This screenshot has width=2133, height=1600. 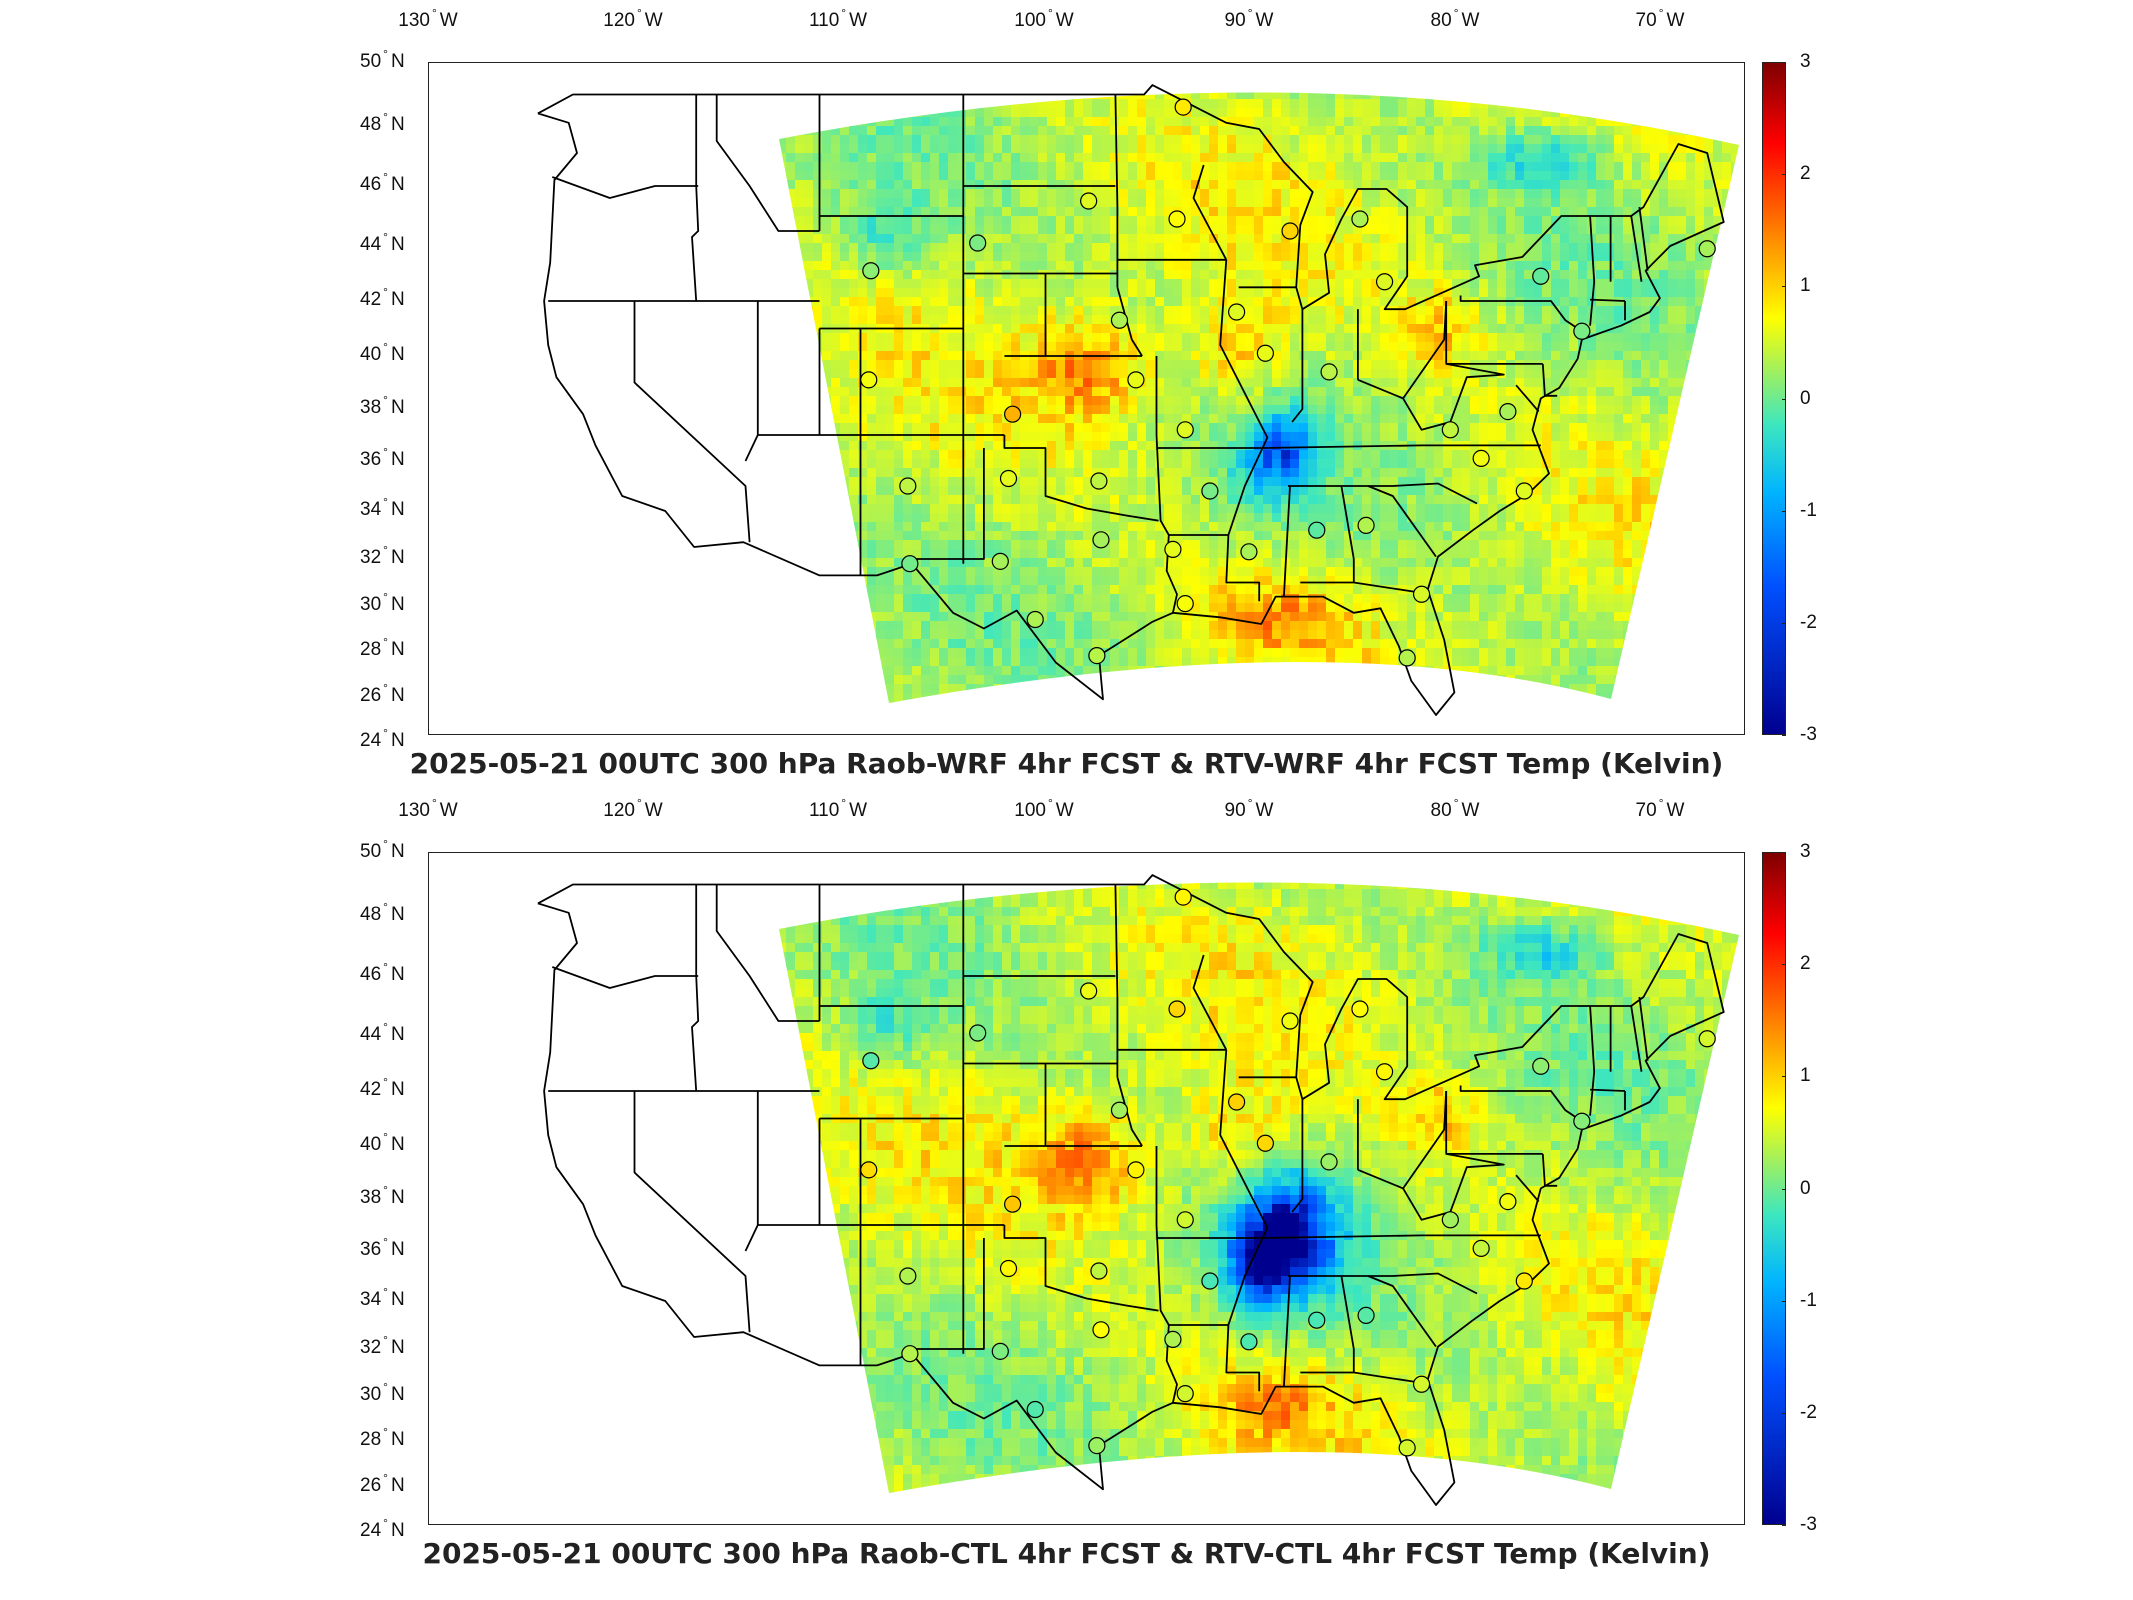 I want to click on lon-tick-label: 100 ° W, so click(x=1044, y=808).